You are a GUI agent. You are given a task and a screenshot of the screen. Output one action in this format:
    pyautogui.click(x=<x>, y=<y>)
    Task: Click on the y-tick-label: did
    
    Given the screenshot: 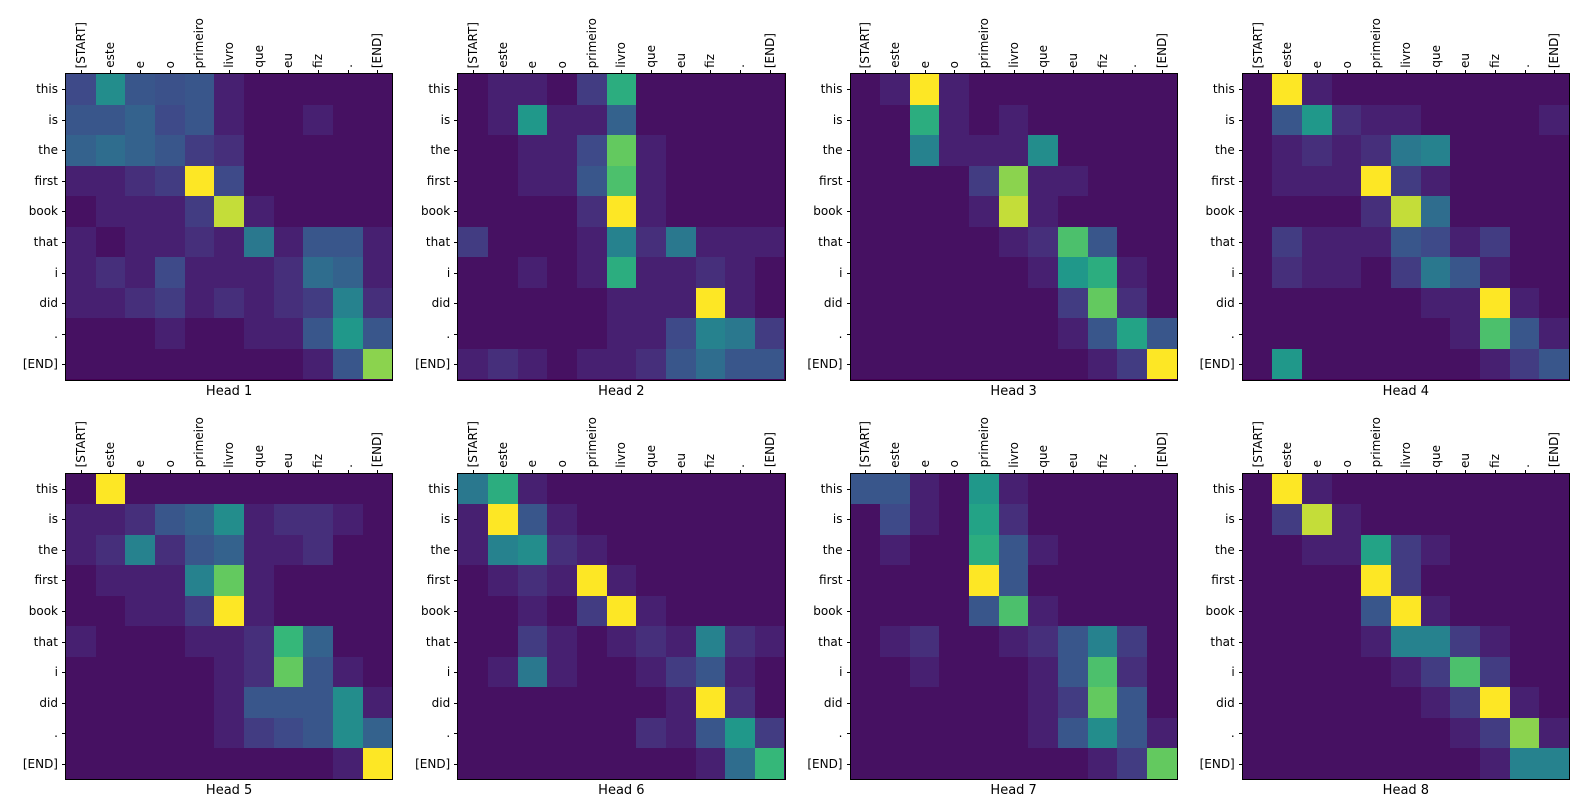 What is the action you would take?
    pyautogui.click(x=430, y=303)
    